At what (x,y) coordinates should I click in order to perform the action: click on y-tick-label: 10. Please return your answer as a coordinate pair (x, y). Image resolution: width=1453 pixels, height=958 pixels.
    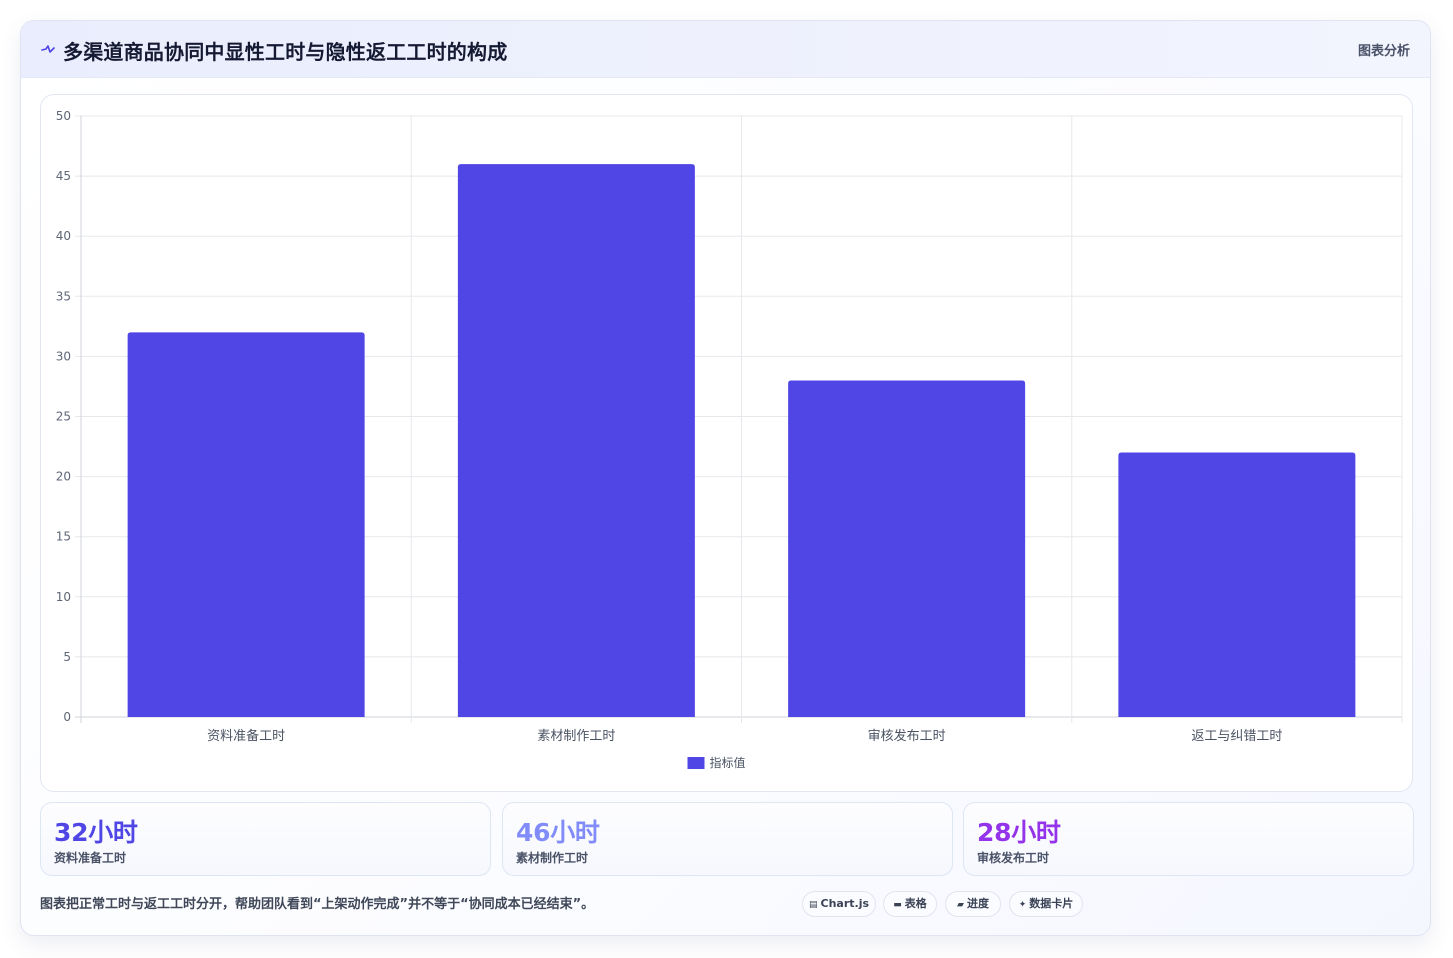
    Looking at the image, I should click on (63, 597).